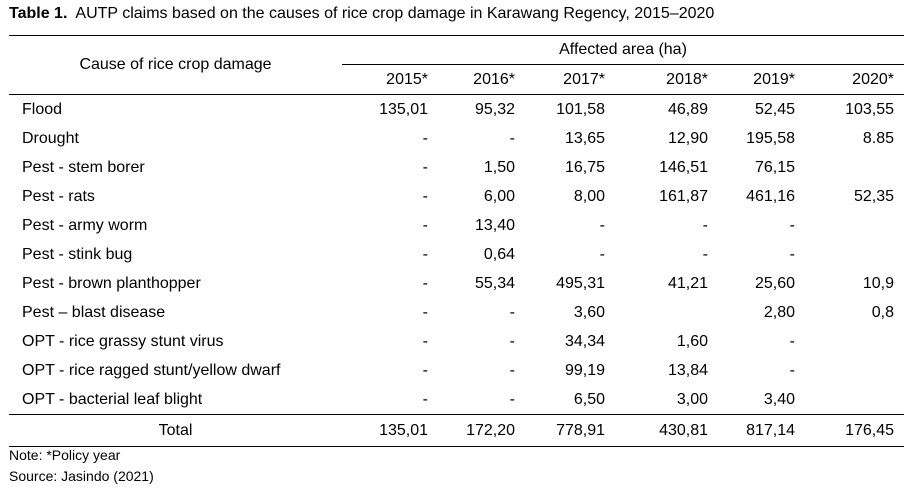  I want to click on value-cell: 34,34, so click(584, 341).